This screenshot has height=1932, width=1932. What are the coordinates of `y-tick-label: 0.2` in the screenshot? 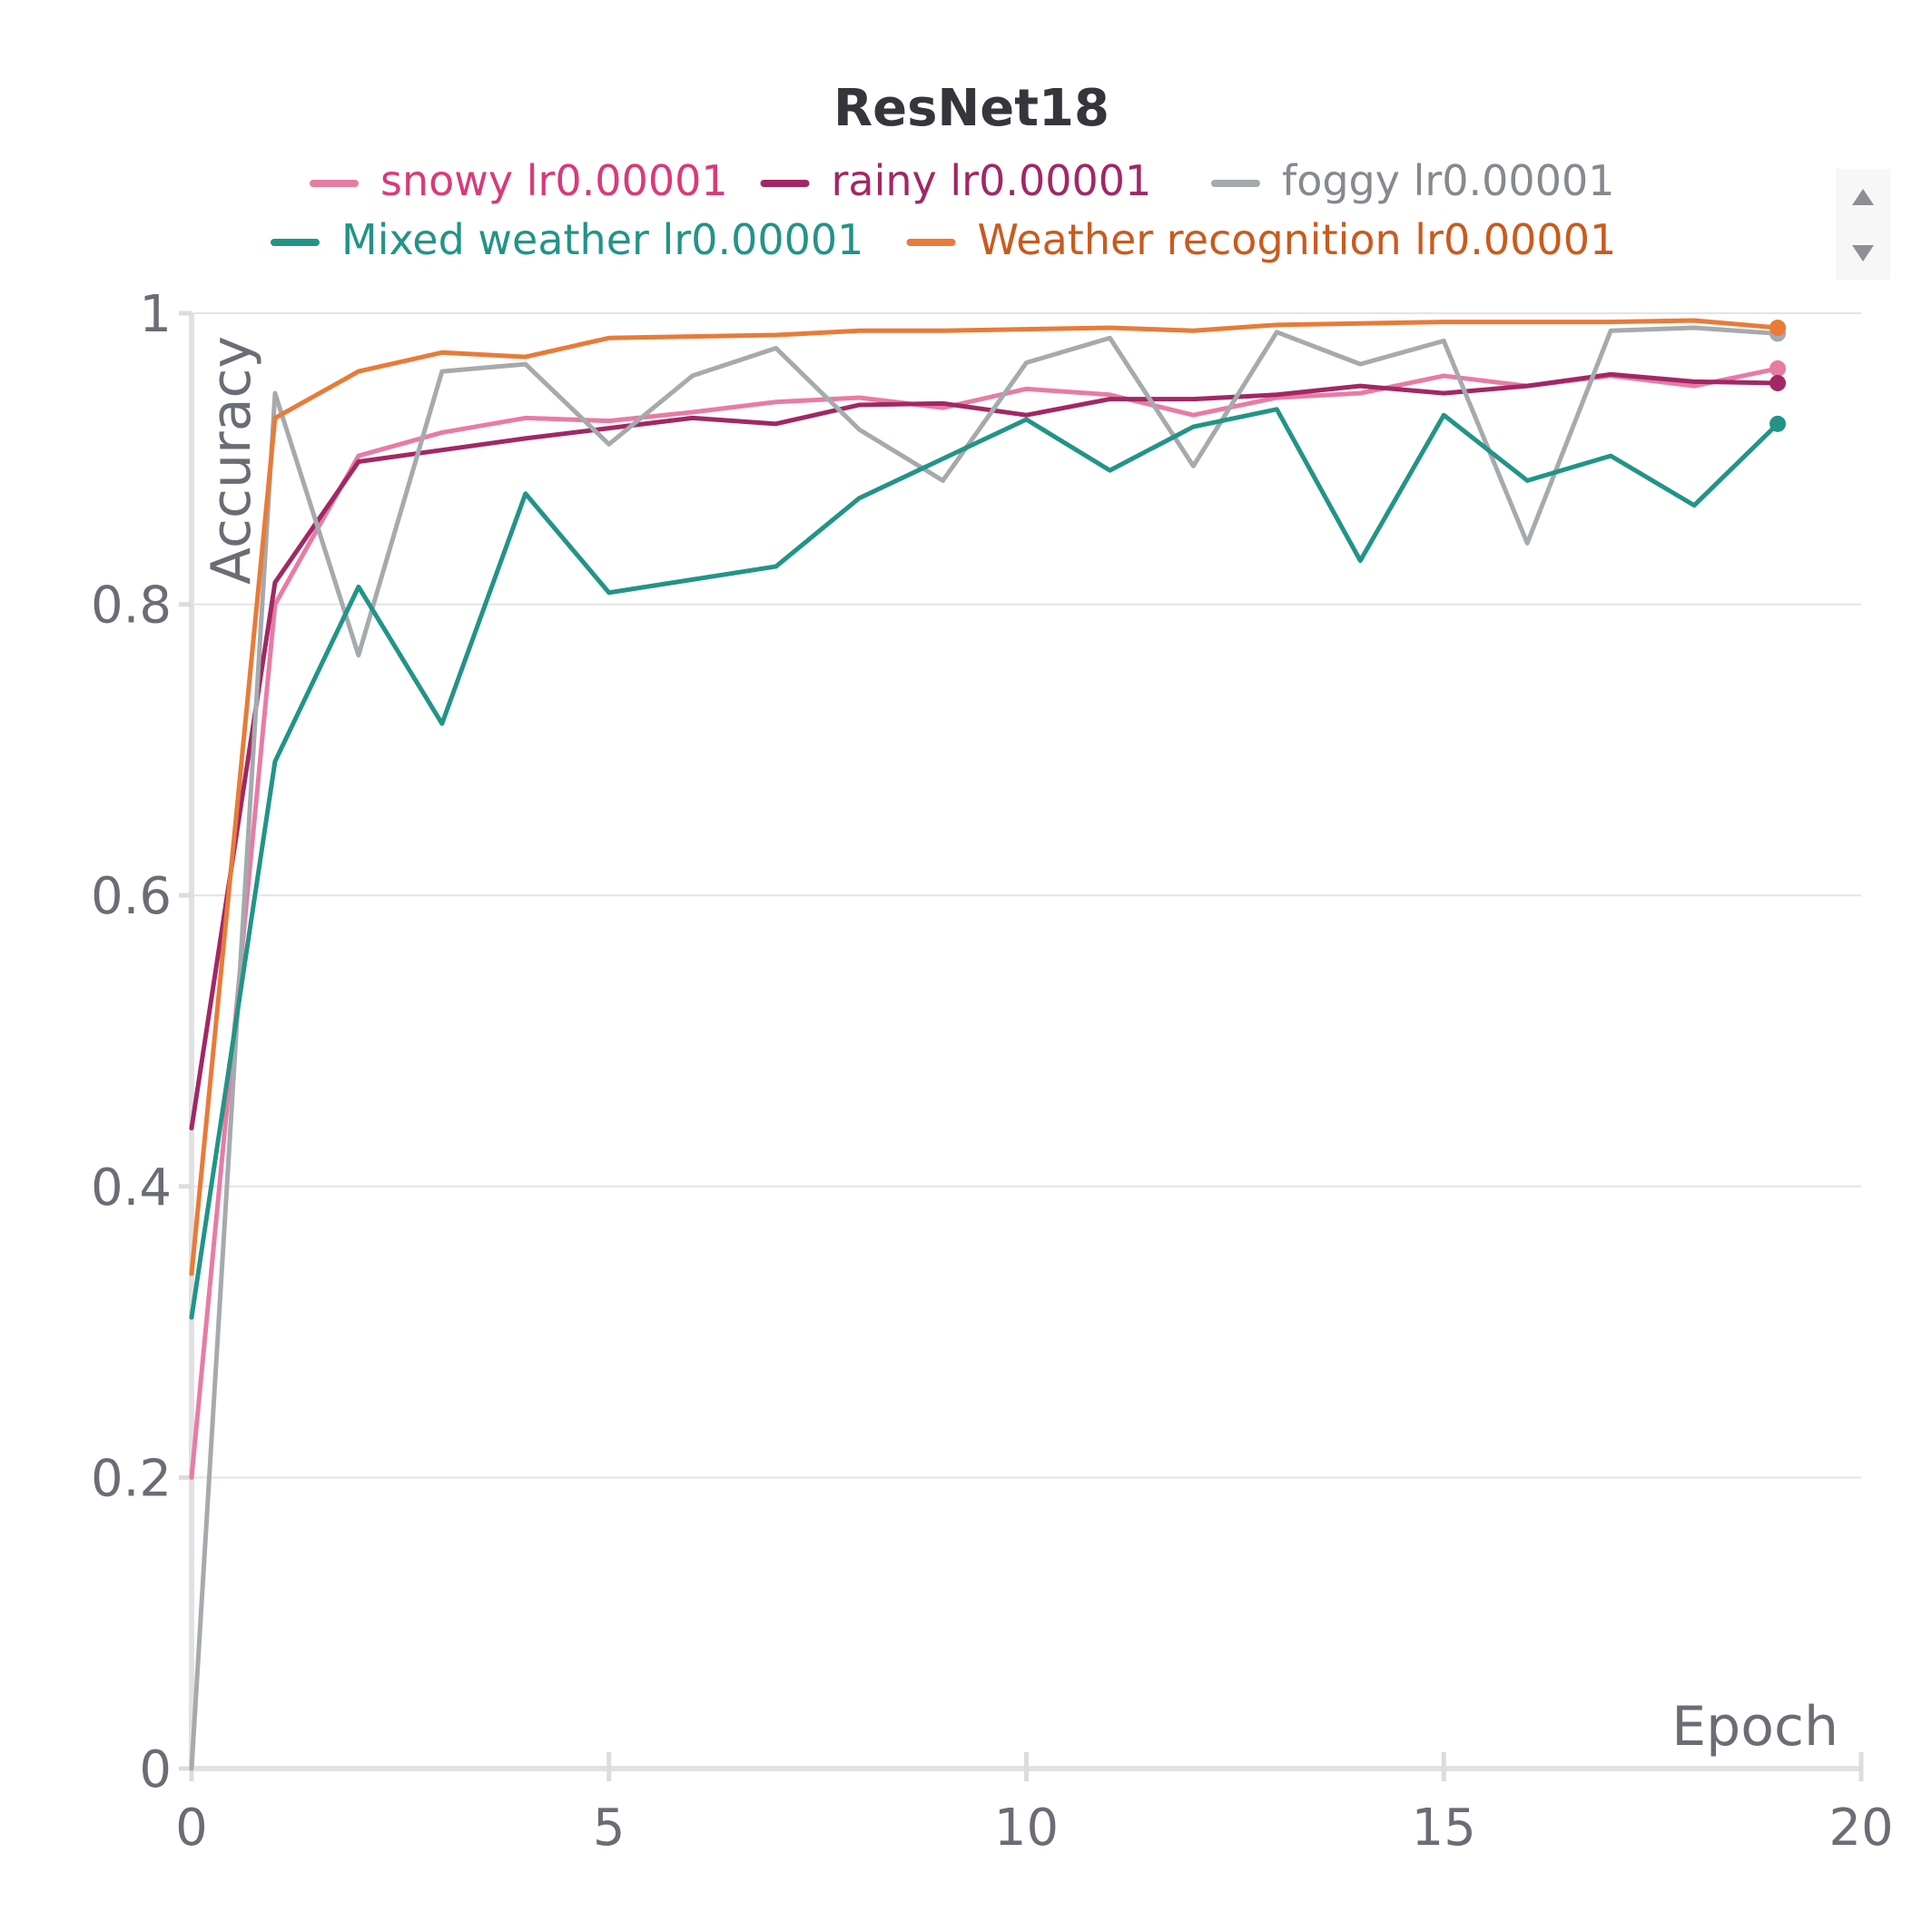 It's located at (132, 1479).